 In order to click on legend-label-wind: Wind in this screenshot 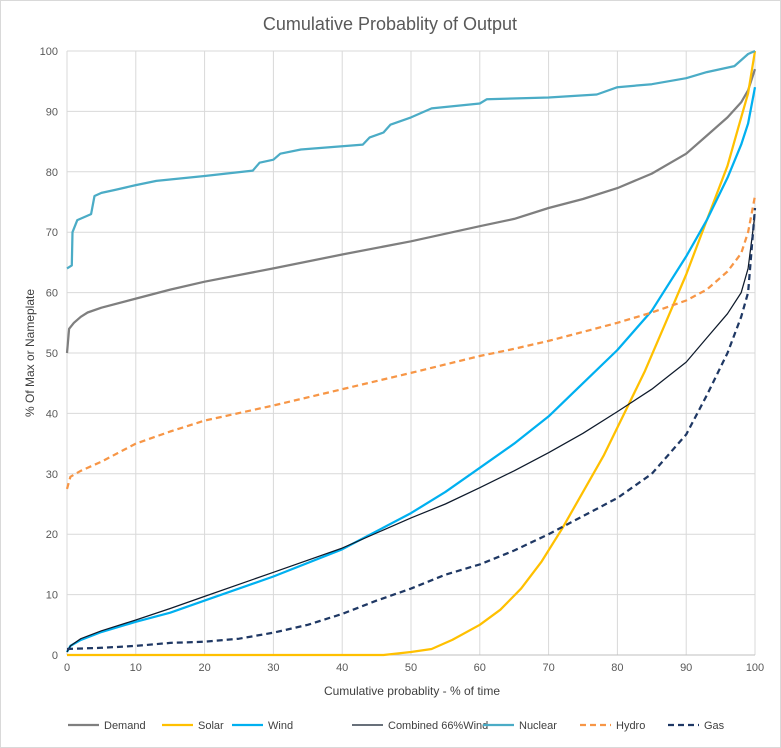, I will do `click(280, 726)`.